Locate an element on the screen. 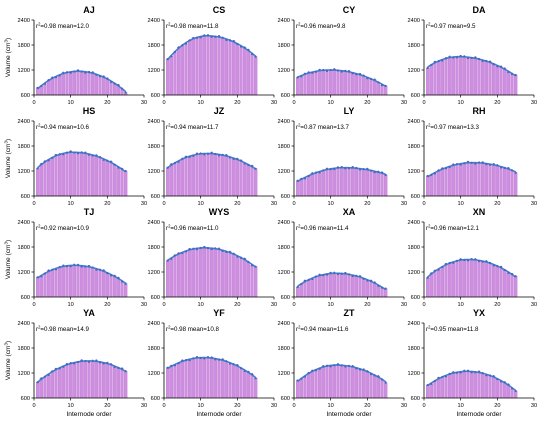 The height and width of the screenshot is (422, 550). stats-annotation: r2=0.96 mean=9.8 is located at coordinates (321, 26).